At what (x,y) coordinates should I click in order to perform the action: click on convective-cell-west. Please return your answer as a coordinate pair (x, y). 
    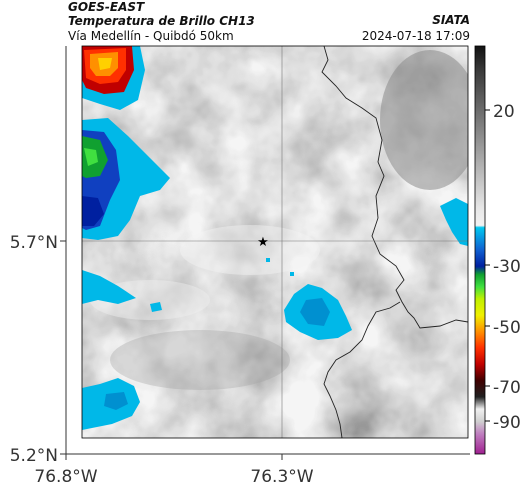
    Looking at the image, I should click on (126, 179).